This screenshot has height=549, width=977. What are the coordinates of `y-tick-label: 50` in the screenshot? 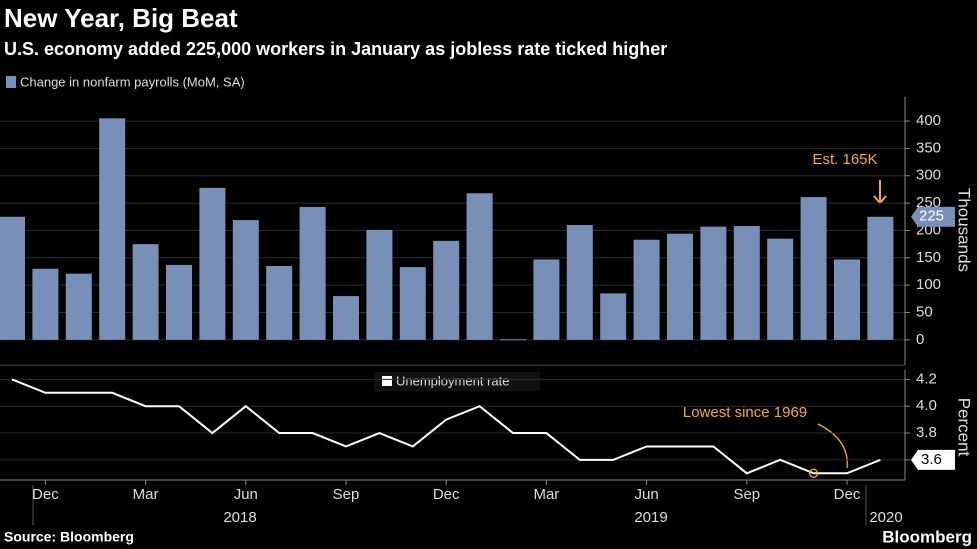 It's located at (924, 311).